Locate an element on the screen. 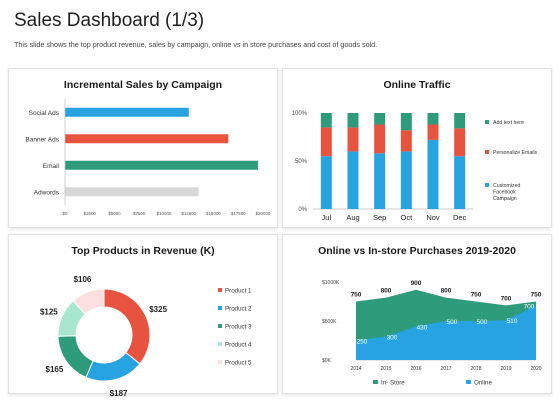 The height and width of the screenshot is (420, 560). legend-label-online: Online is located at coordinates (483, 383).